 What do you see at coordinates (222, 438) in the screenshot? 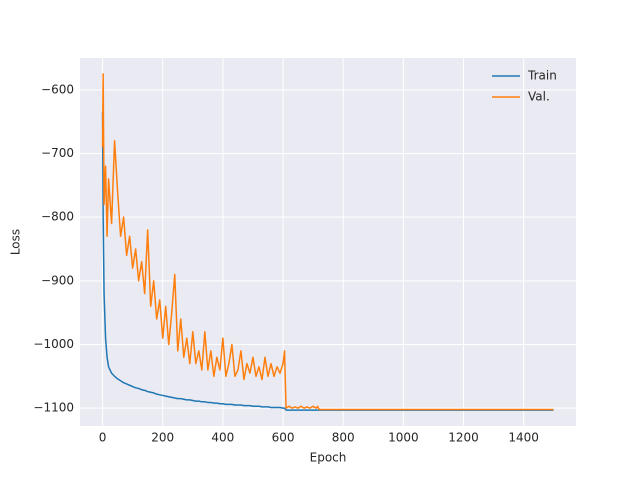
I see `x-tick-label: 400` at bounding box center [222, 438].